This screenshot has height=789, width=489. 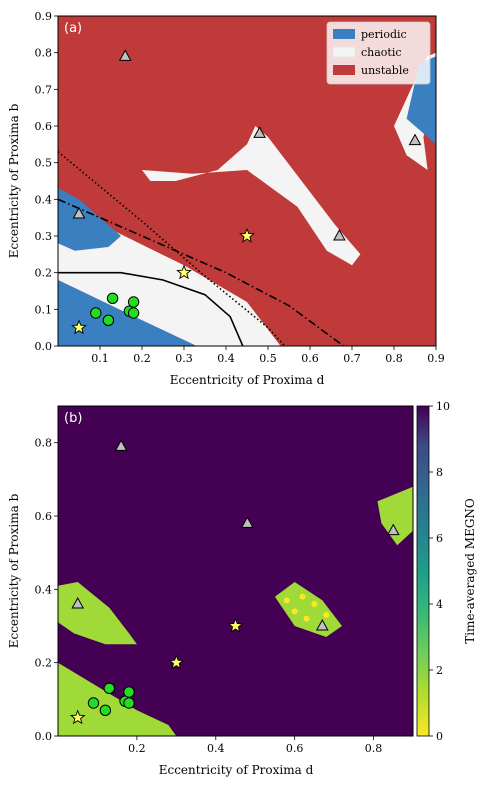 I want to click on y-tick-label: 0.5, so click(x=44, y=163).